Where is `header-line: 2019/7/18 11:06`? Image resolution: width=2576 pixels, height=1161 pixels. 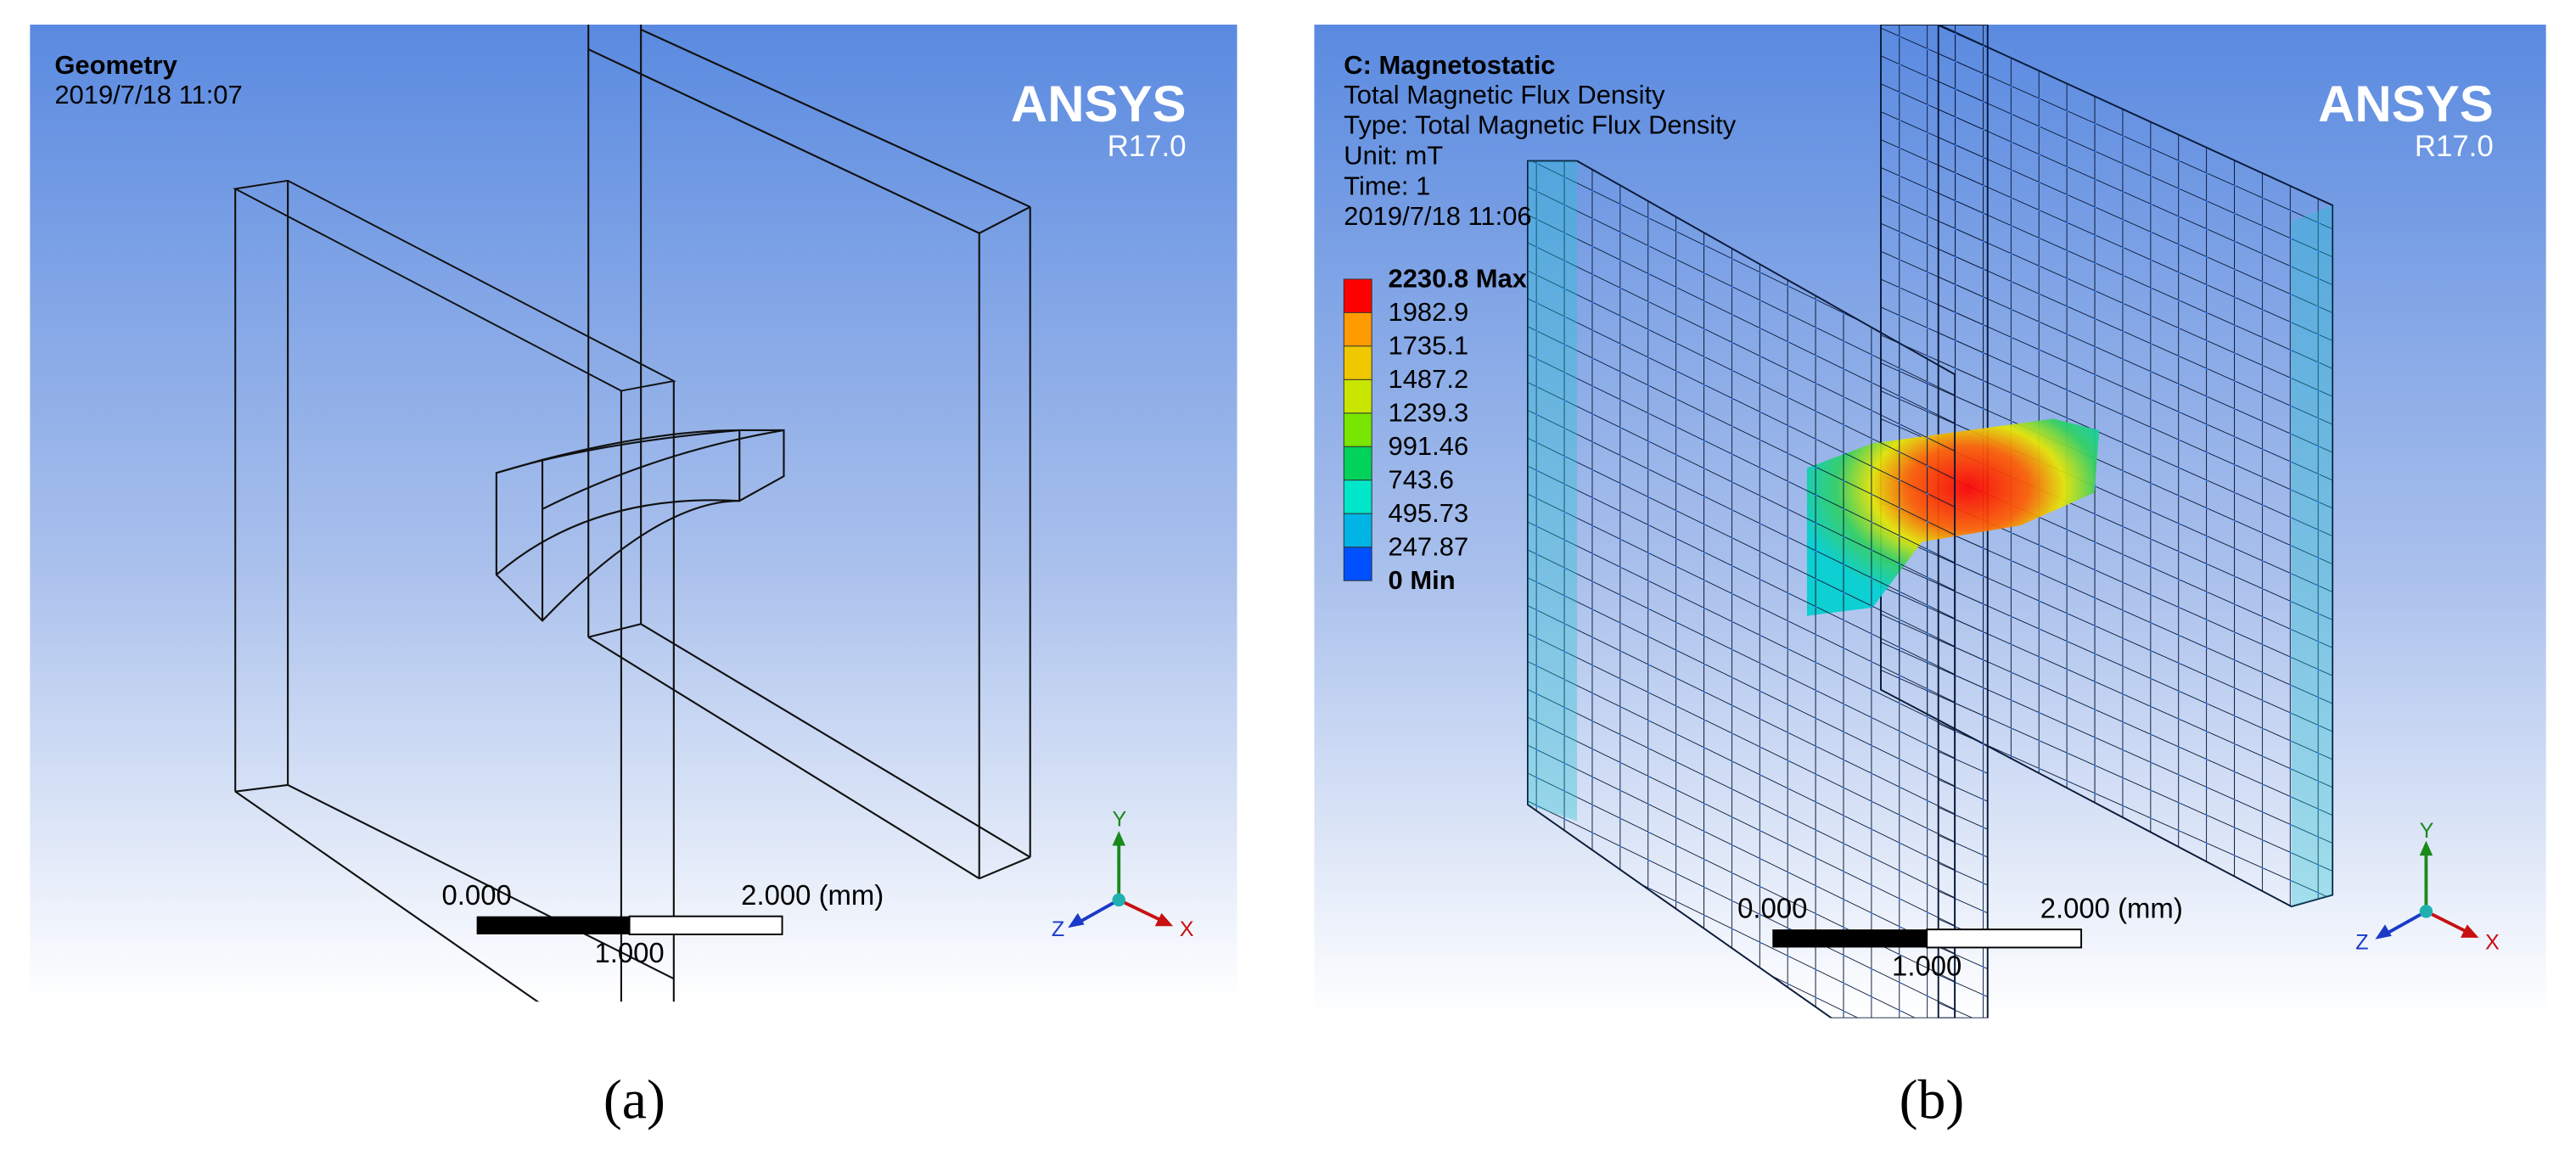
header-line: 2019/7/18 11:06 is located at coordinates (1437, 216).